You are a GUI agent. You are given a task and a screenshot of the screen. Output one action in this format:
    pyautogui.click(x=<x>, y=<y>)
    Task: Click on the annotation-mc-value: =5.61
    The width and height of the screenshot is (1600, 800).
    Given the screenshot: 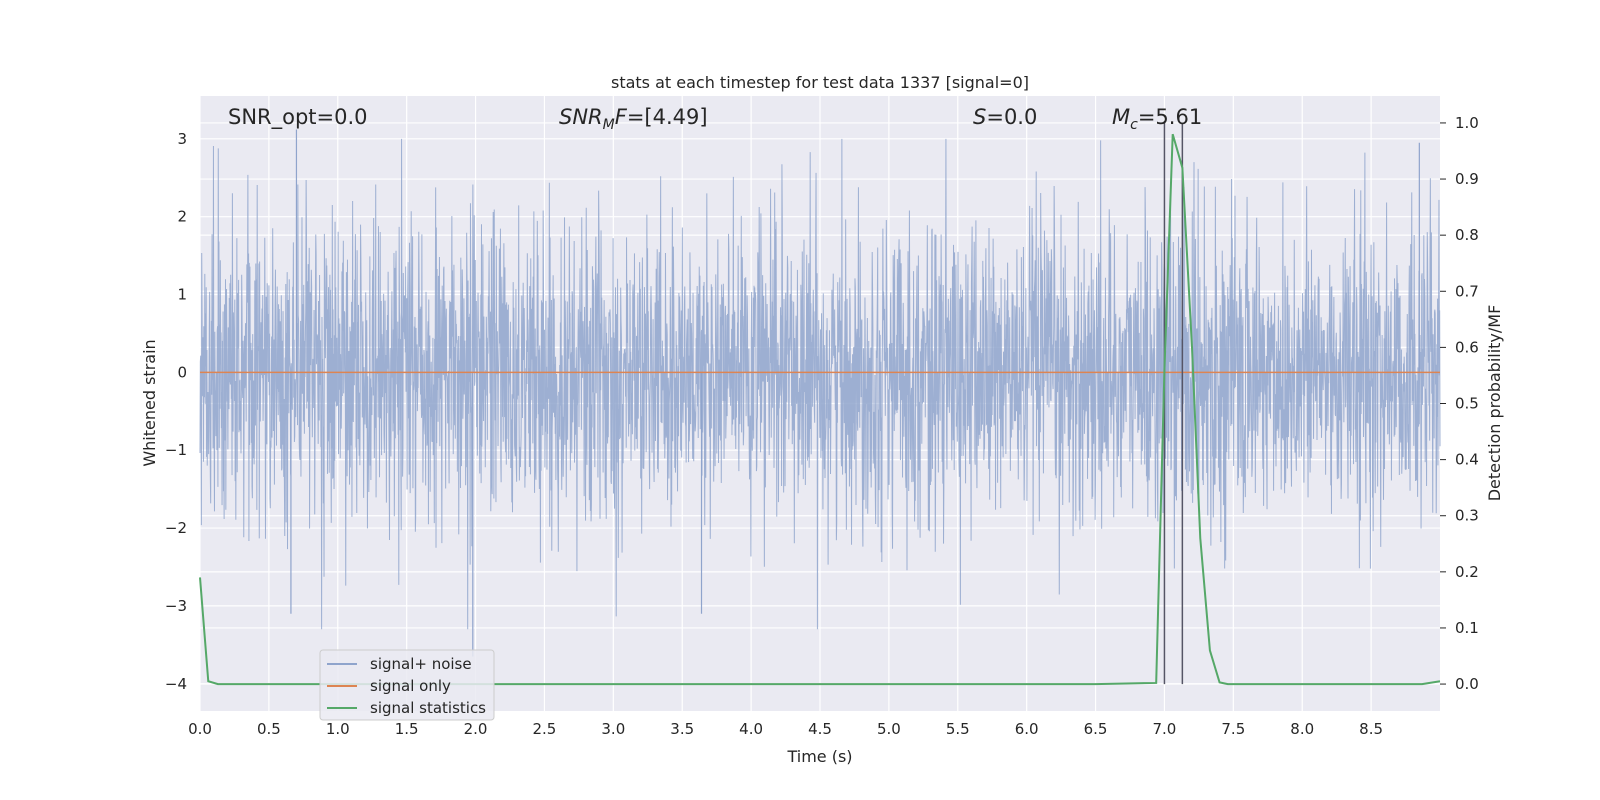 What is the action you would take?
    pyautogui.click(x=1170, y=117)
    